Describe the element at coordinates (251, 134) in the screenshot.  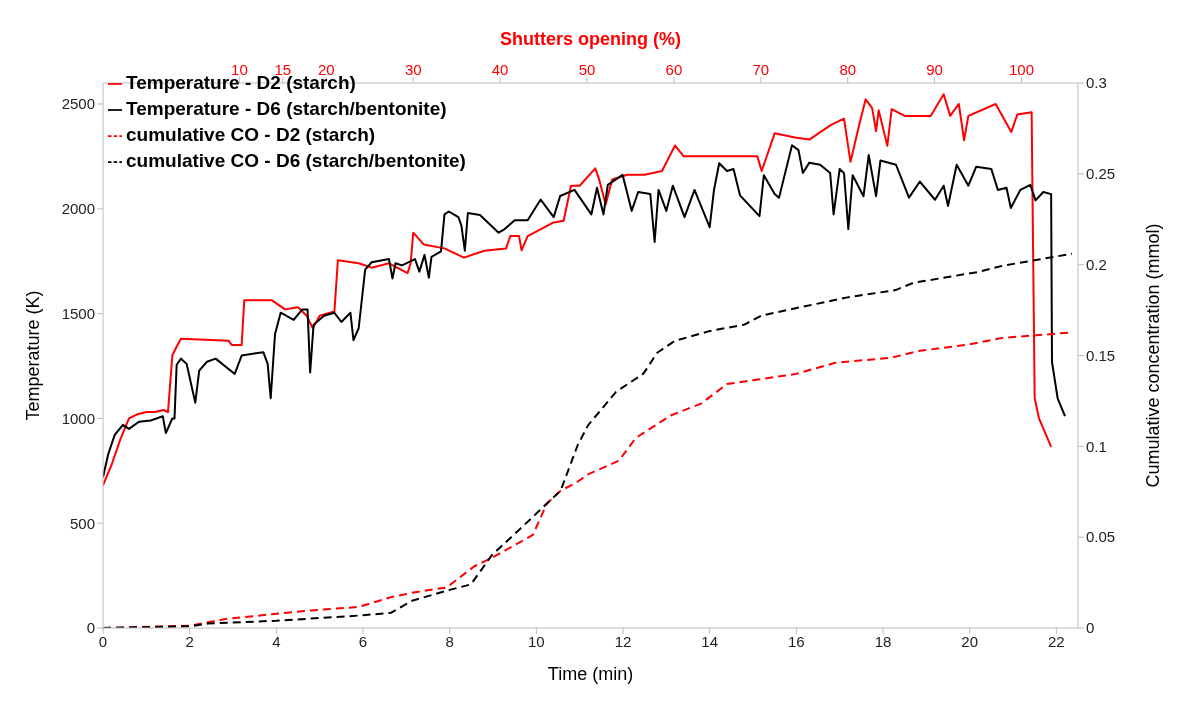
I see `legend-label: cumulative CO - D2 (starch)` at that location.